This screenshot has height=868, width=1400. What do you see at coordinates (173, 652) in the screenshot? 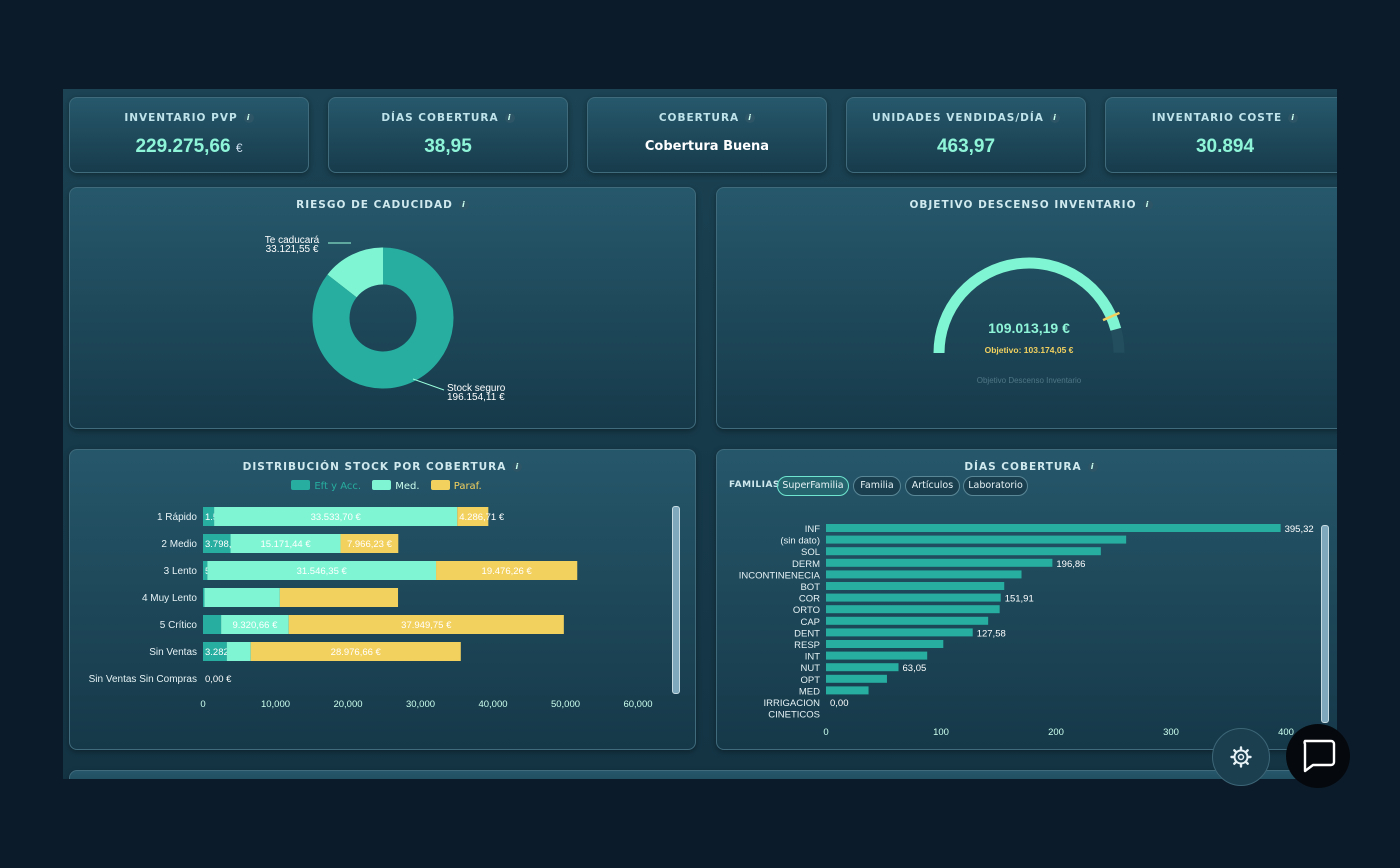
I see `category-label: Sin Ventas` at bounding box center [173, 652].